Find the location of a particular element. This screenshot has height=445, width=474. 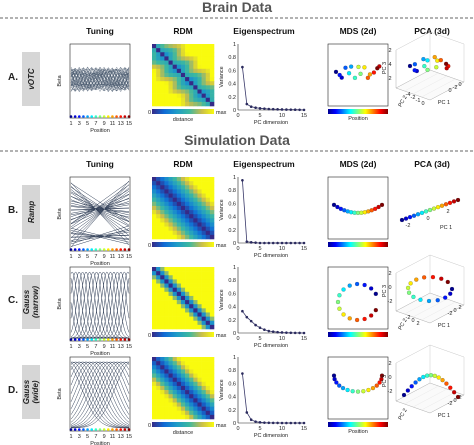

tuning-xtick: 13 is located at coordinates (121, 124).